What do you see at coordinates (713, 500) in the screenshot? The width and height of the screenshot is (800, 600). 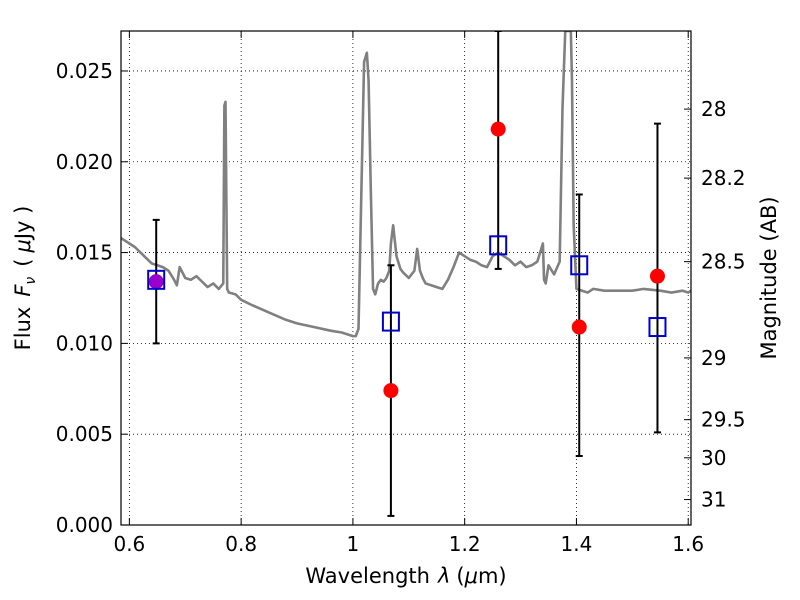 I see `y2-tick-label: 31` at bounding box center [713, 500].